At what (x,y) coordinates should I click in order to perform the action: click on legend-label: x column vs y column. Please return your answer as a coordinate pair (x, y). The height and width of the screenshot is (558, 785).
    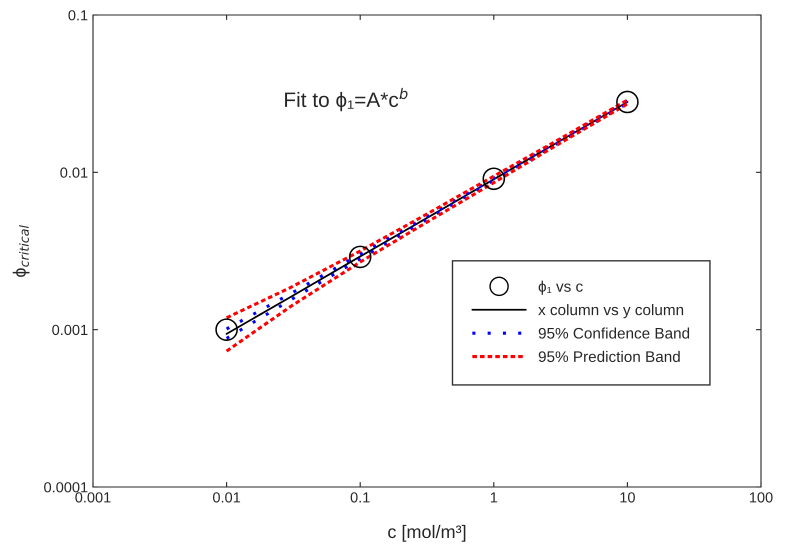
    Looking at the image, I should click on (611, 311).